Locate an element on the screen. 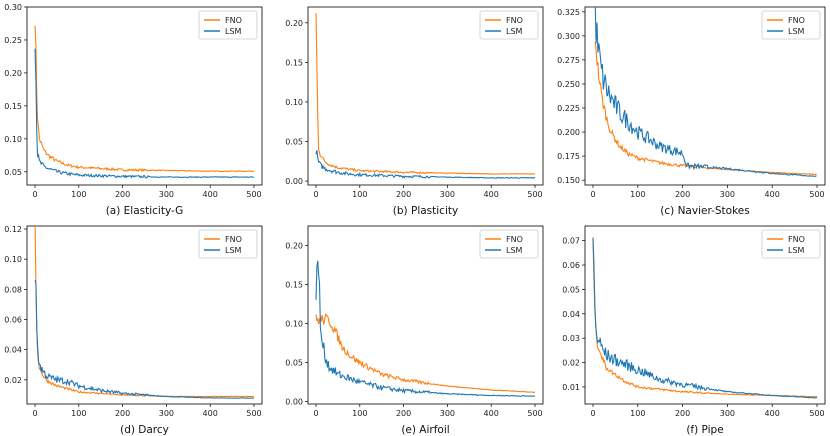 Image resolution: width=830 pixels, height=436 pixels. subplot-caption: (b) Plasticity is located at coordinates (425, 211).